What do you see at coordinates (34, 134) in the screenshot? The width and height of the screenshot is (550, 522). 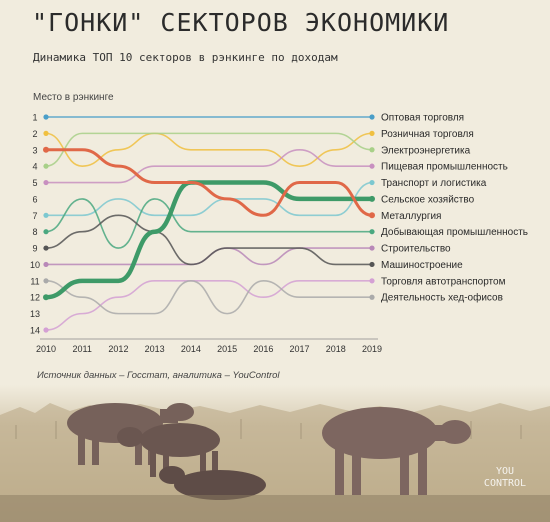 I see `y-tick-label: 2` at bounding box center [34, 134].